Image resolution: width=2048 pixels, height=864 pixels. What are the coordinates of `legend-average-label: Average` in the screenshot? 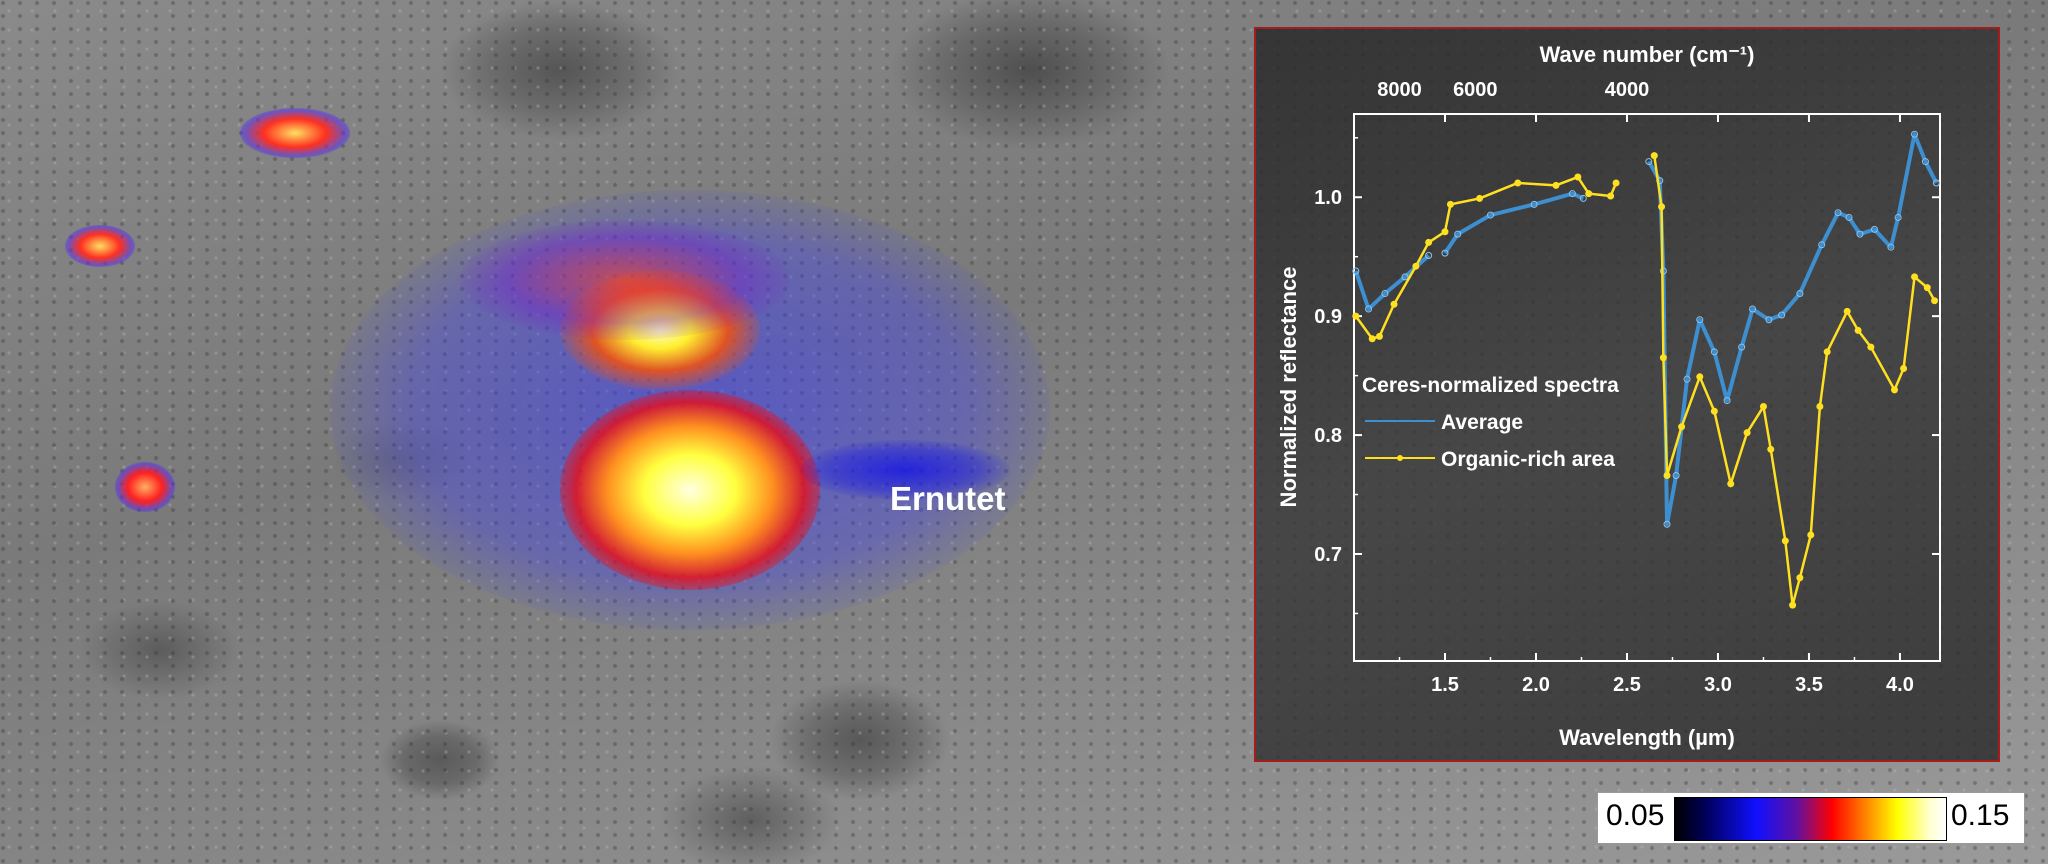 It's located at (1482, 422).